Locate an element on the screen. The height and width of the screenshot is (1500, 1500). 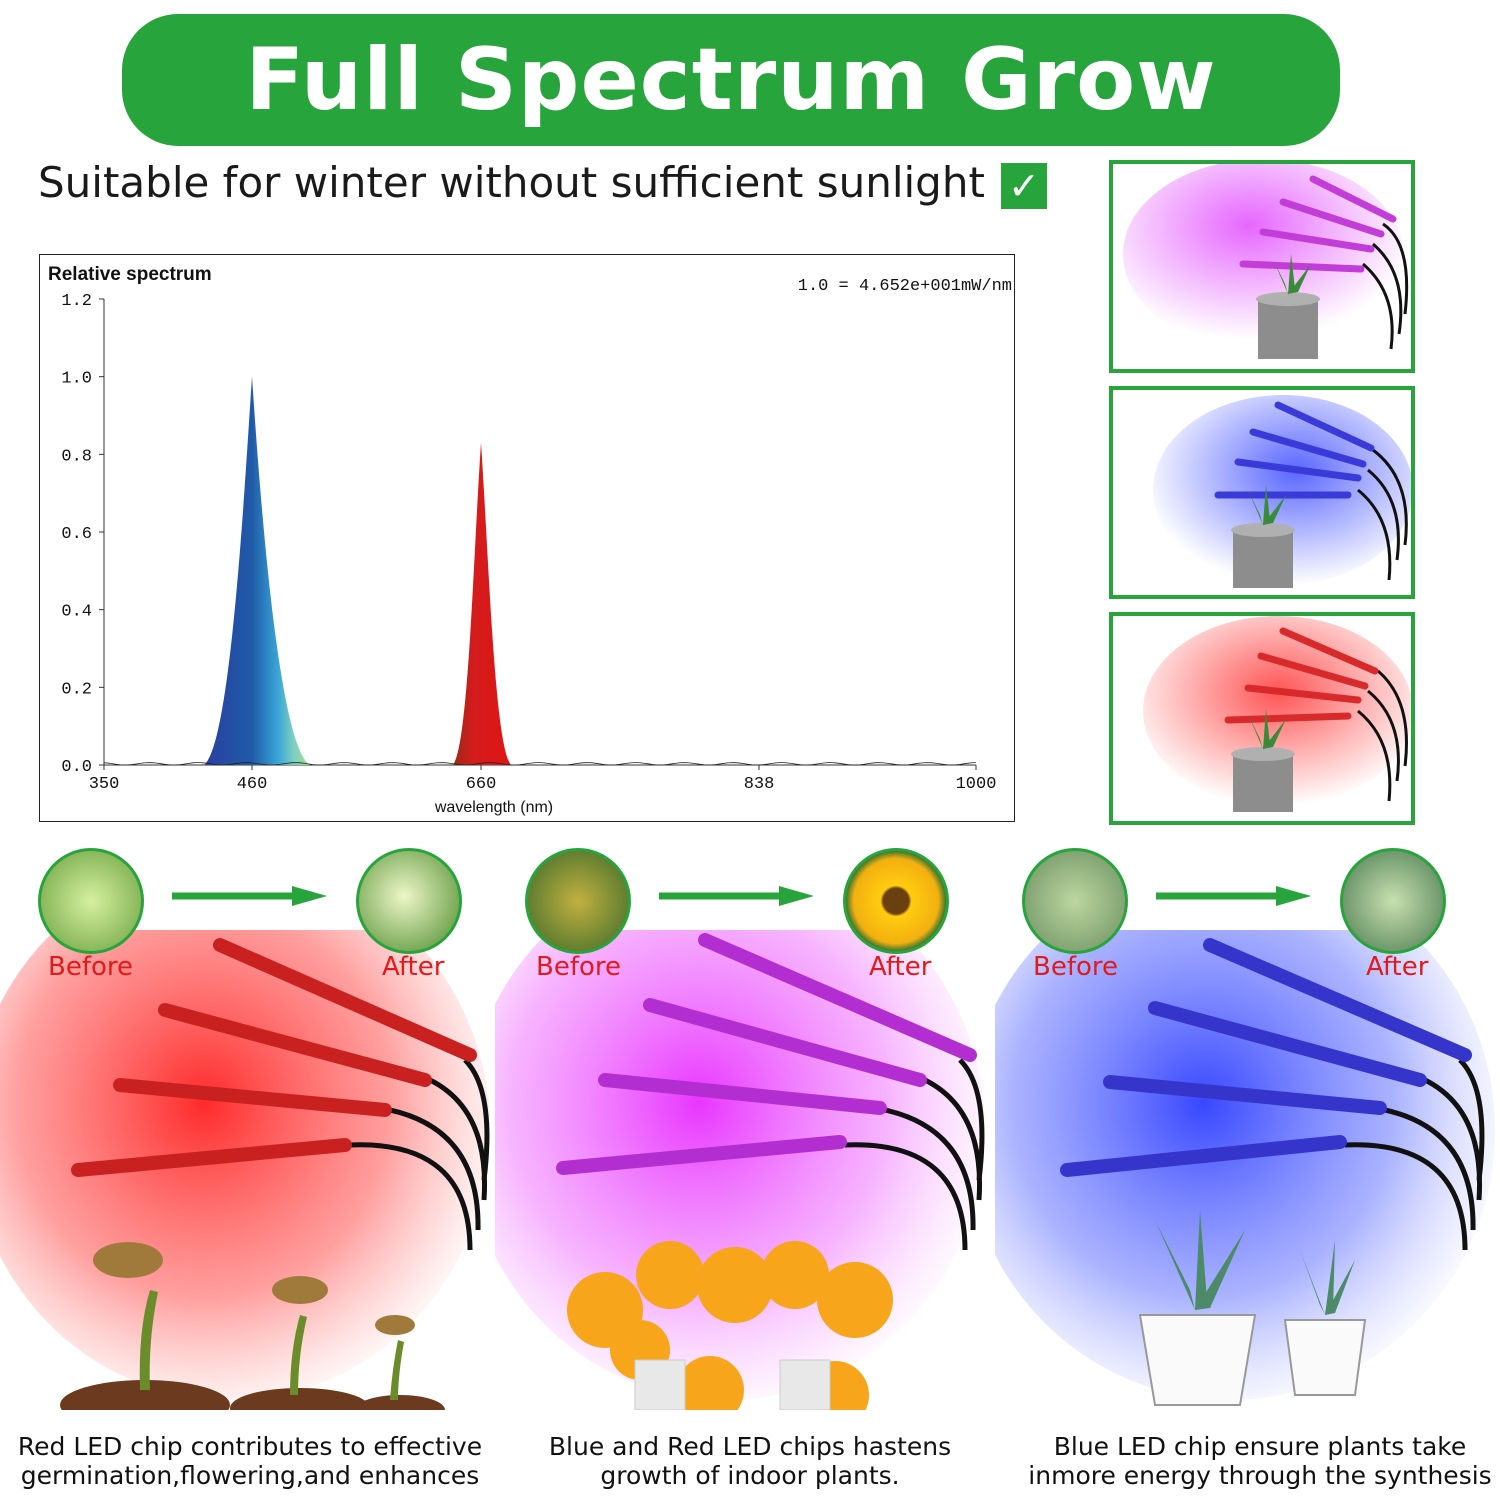
y-tick-label: 0.6 is located at coordinates (76, 534).